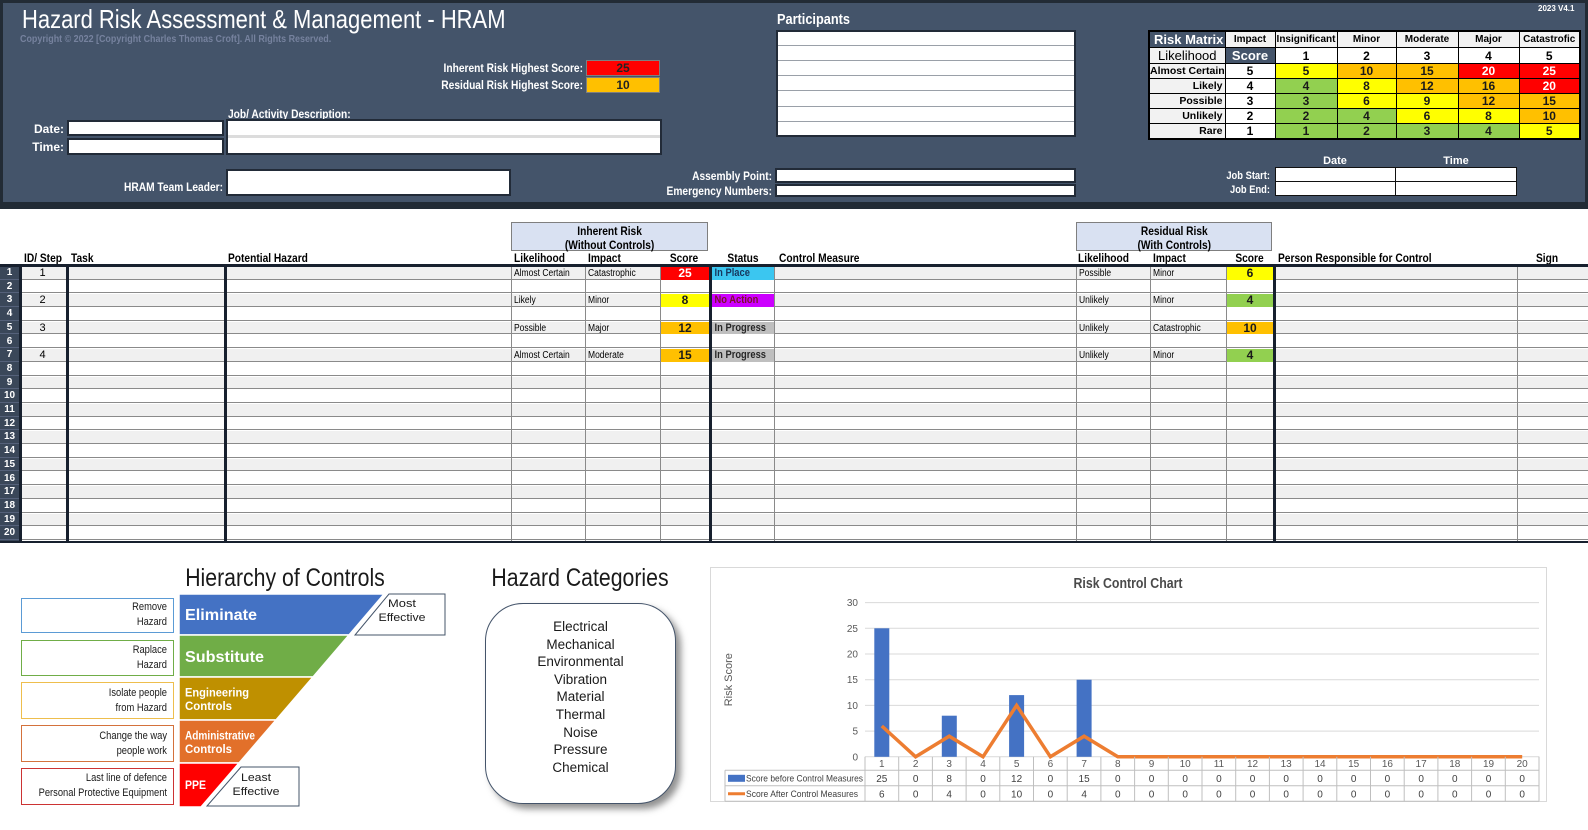 Image resolution: width=1588 pixels, height=830 pixels. What do you see at coordinates (1388, 764) in the screenshot?
I see `svg-text: 16` at bounding box center [1388, 764].